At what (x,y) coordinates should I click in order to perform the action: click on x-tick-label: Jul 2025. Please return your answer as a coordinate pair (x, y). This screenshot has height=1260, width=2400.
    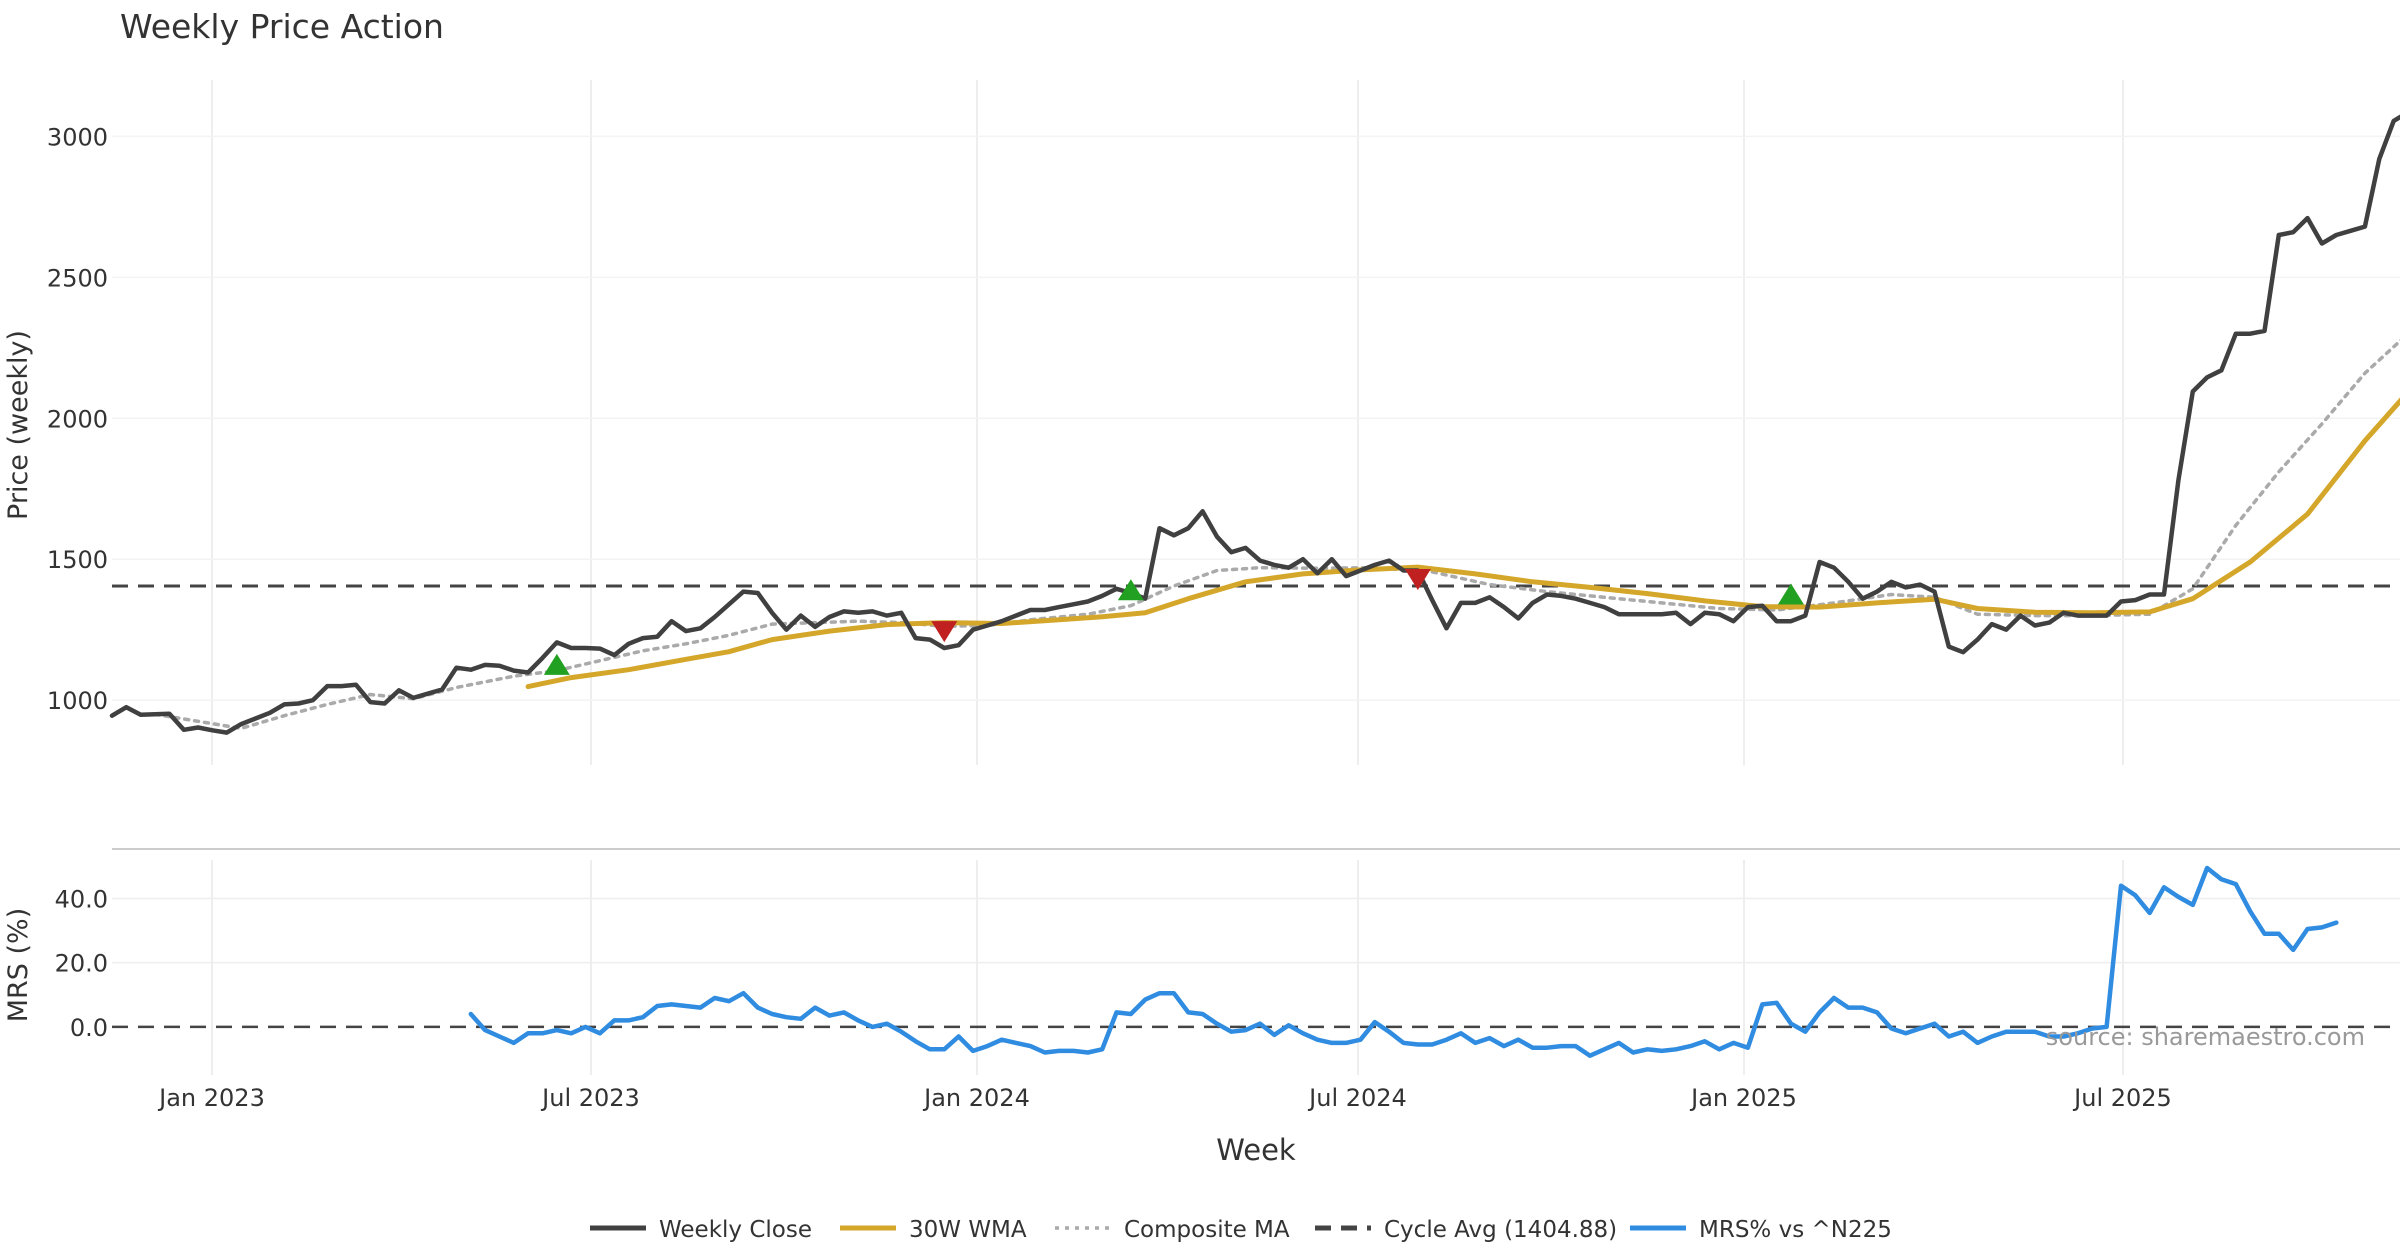
    Looking at the image, I should click on (2122, 1098).